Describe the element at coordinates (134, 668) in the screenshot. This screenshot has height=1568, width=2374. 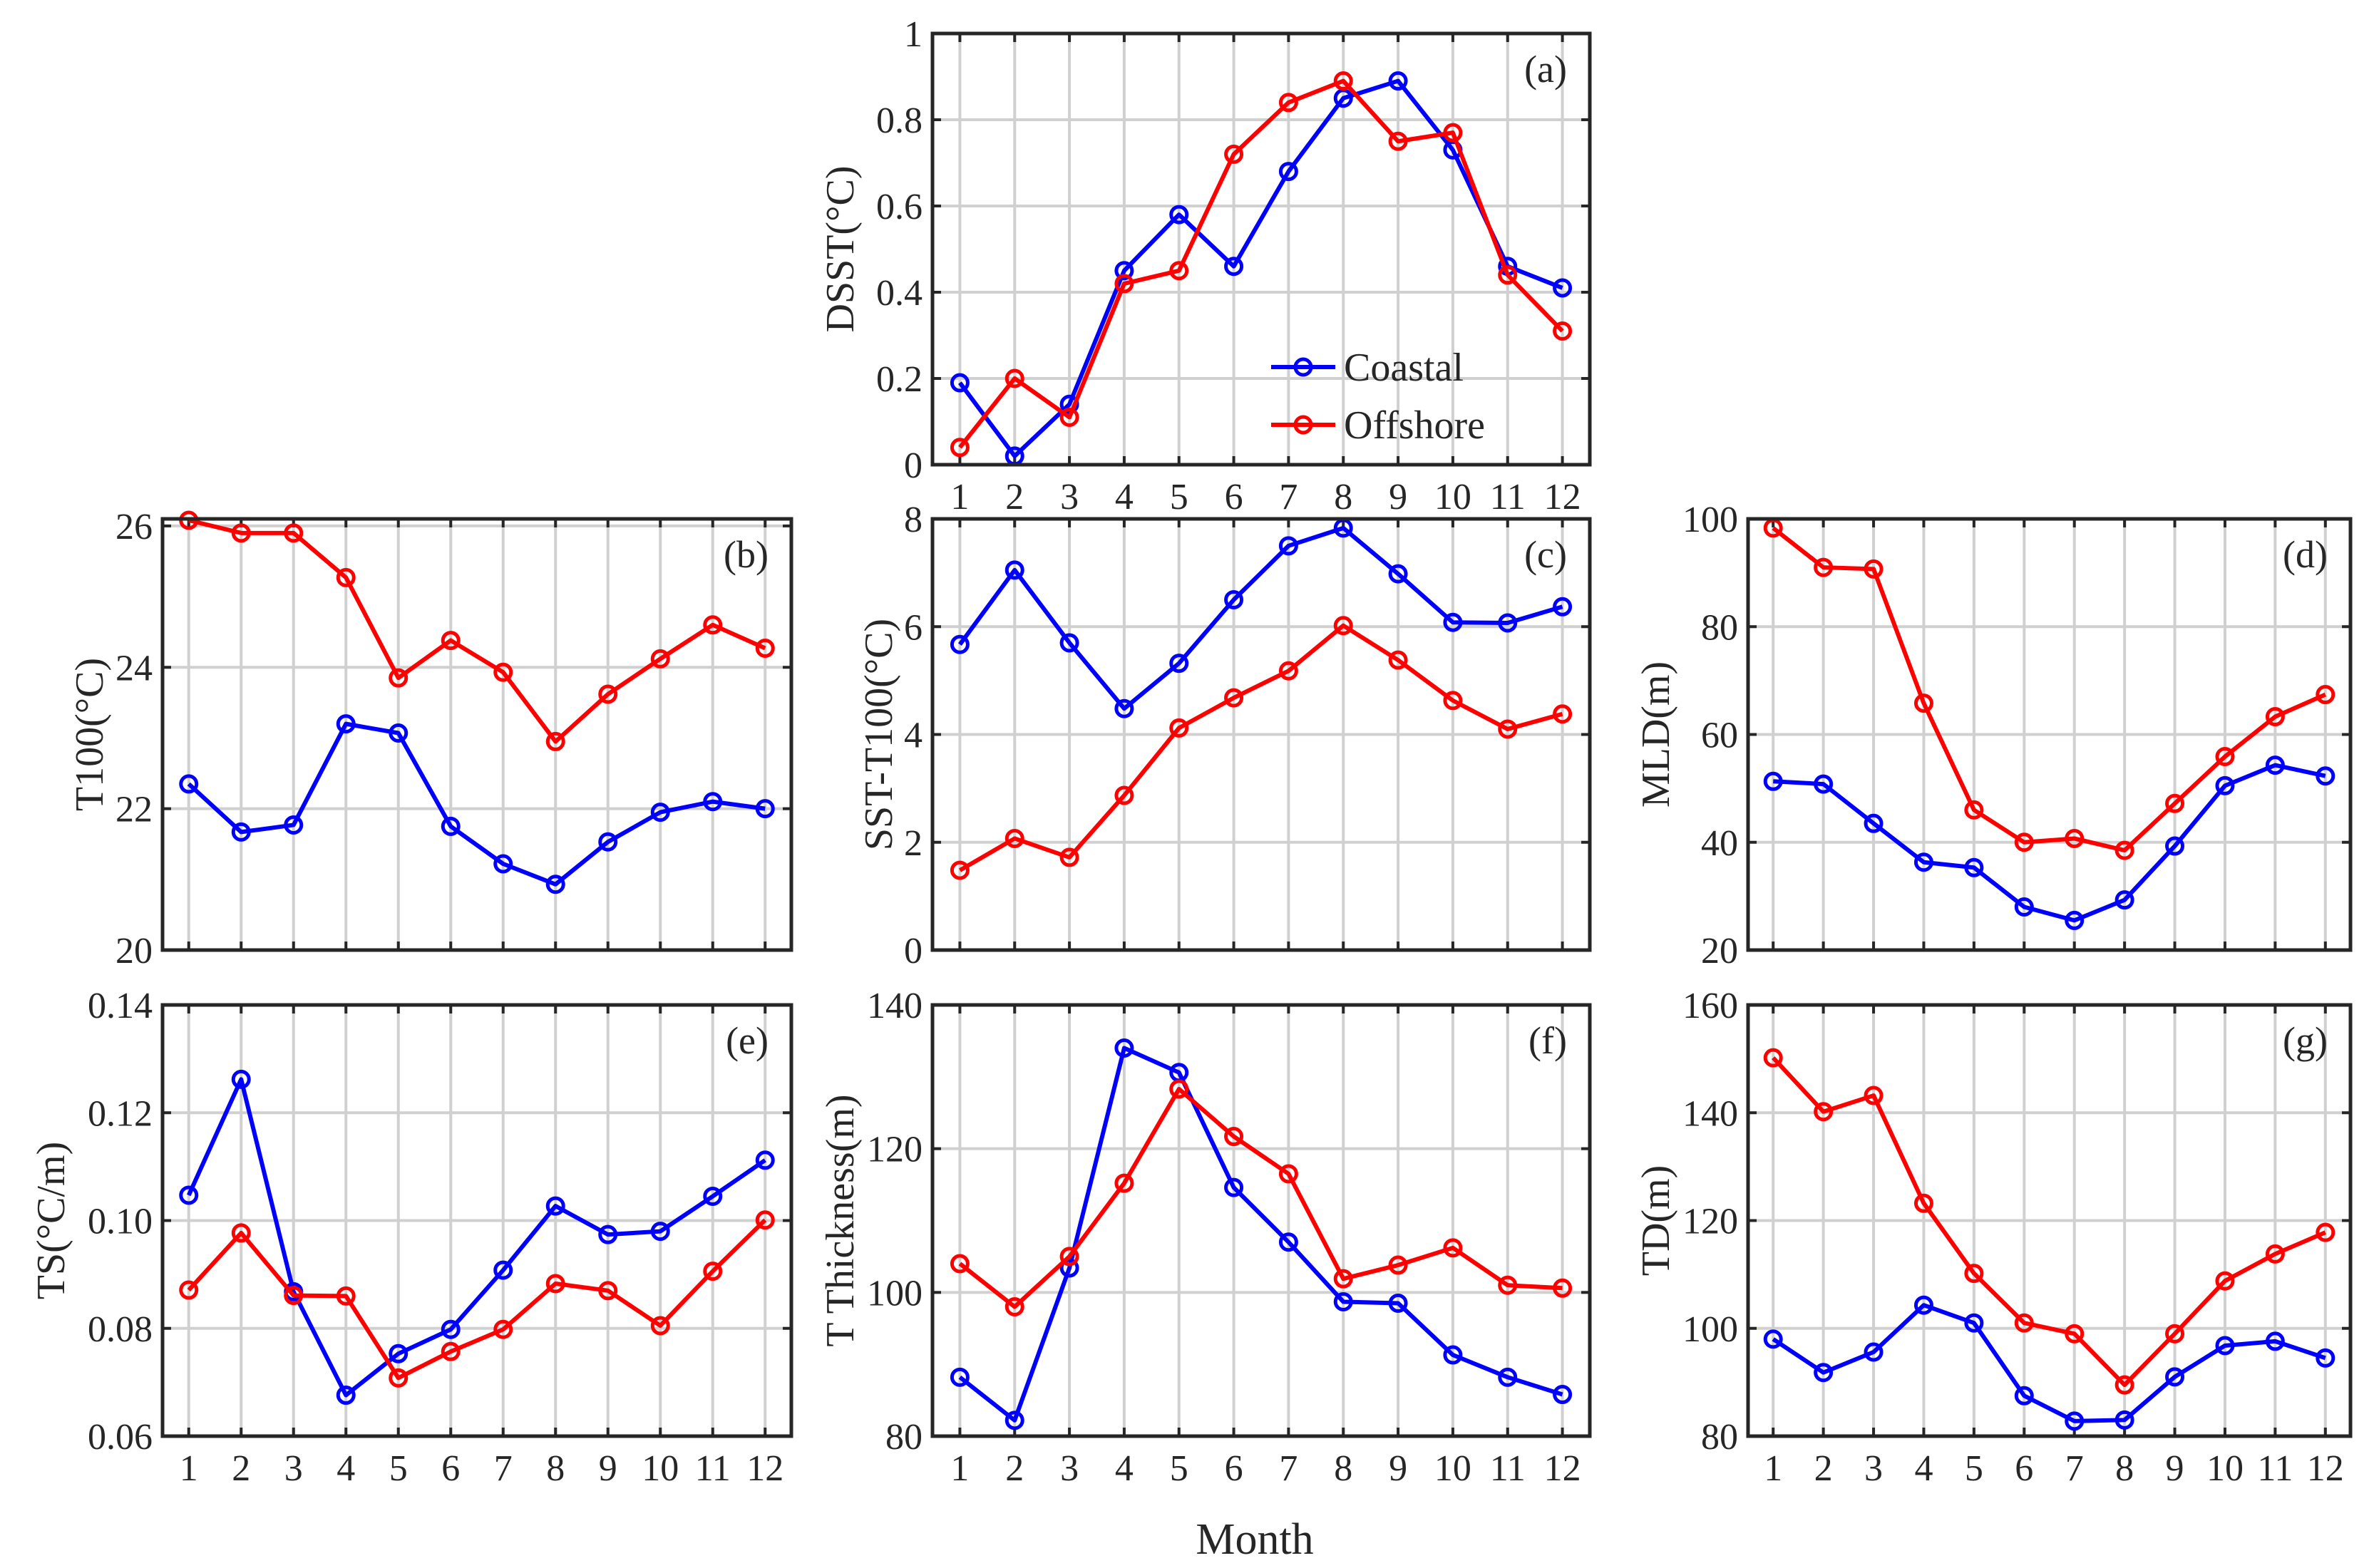
I see `y-tick-label: 24` at that location.